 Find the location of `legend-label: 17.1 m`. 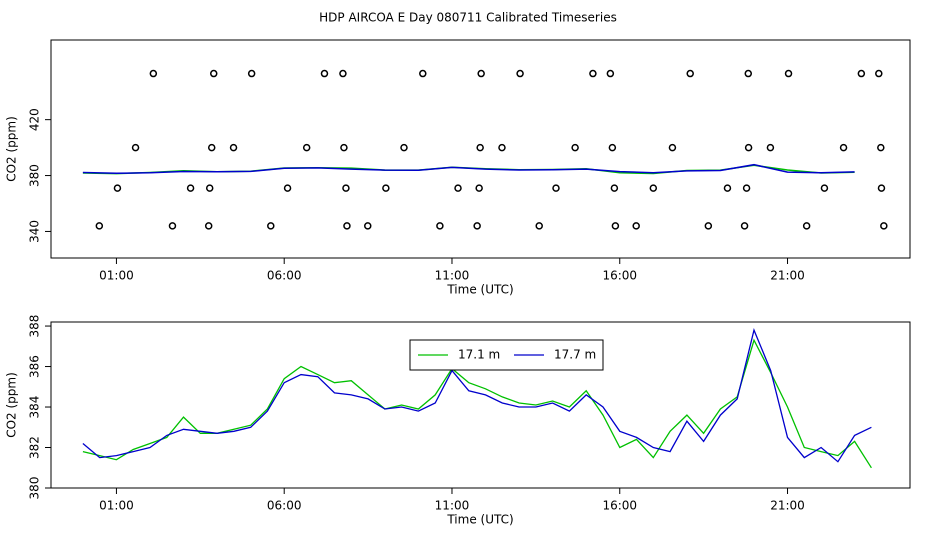

legend-label: 17.1 m is located at coordinates (479, 355).